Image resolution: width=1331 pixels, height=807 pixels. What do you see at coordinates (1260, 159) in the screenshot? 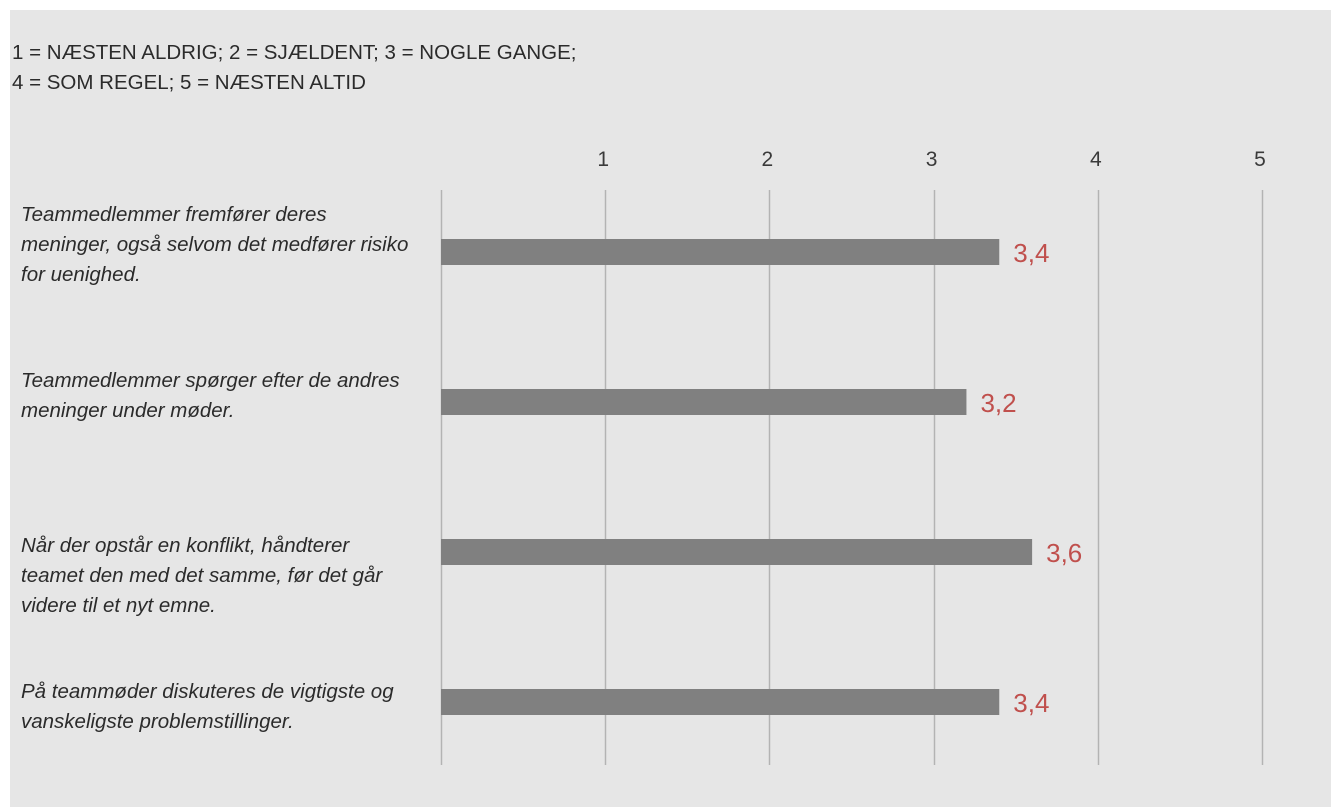
I see `x-tick-label: 5` at bounding box center [1260, 159].